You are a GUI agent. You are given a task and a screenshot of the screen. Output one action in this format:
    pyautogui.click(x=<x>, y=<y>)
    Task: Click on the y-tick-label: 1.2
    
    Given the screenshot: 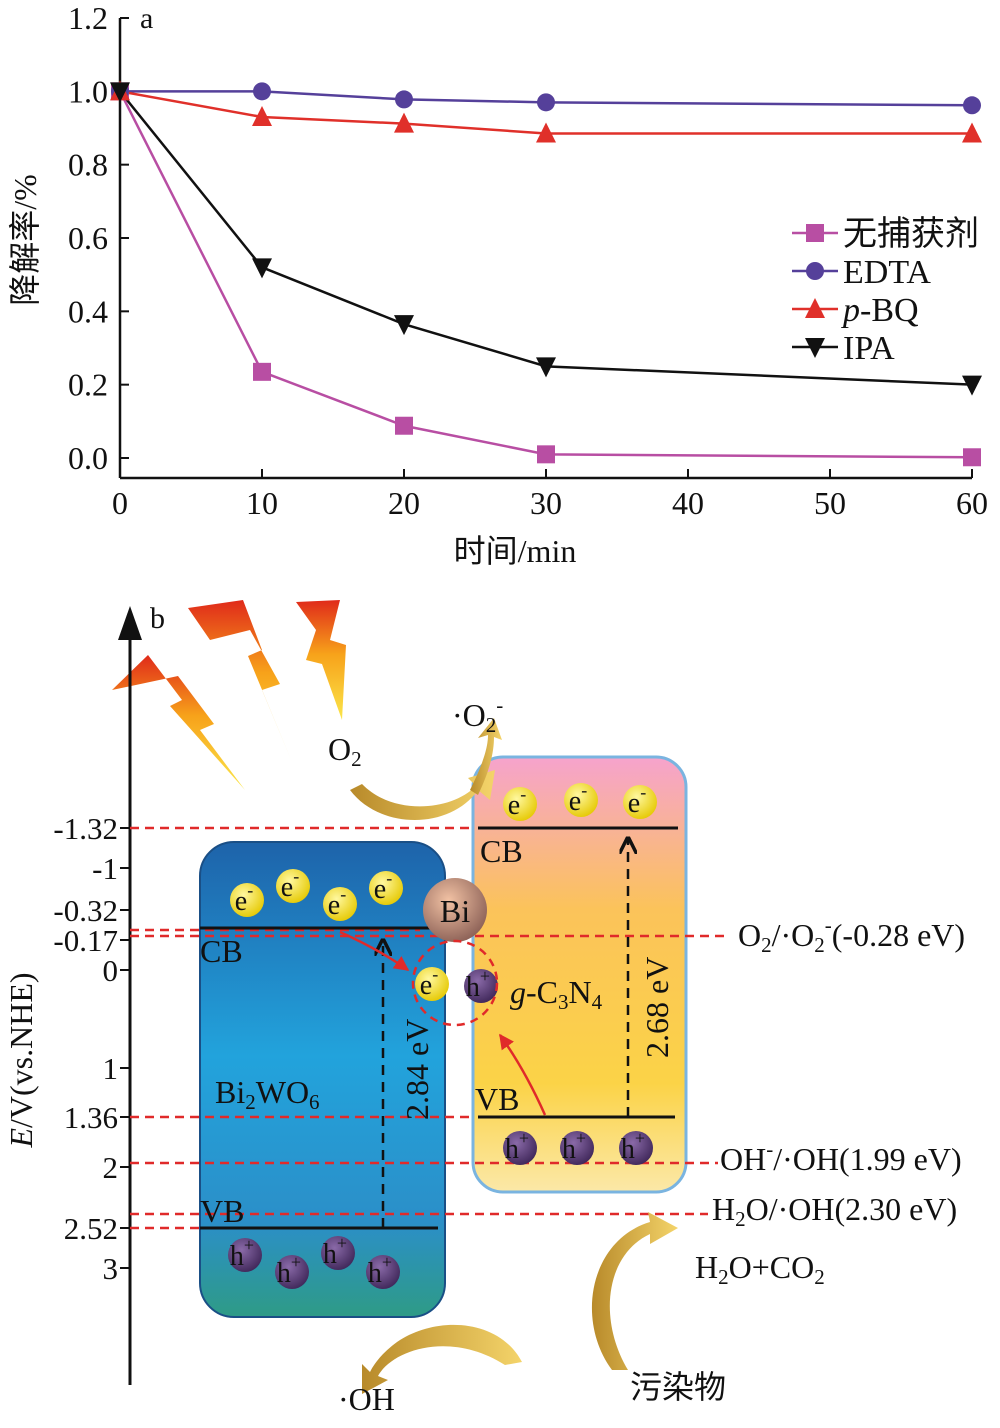 What is the action you would take?
    pyautogui.click(x=88, y=18)
    